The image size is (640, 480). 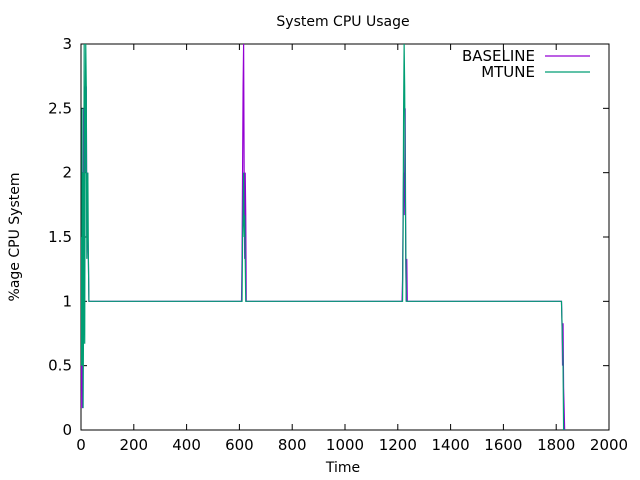 I want to click on x-tick-label: 2000, so click(x=609, y=445).